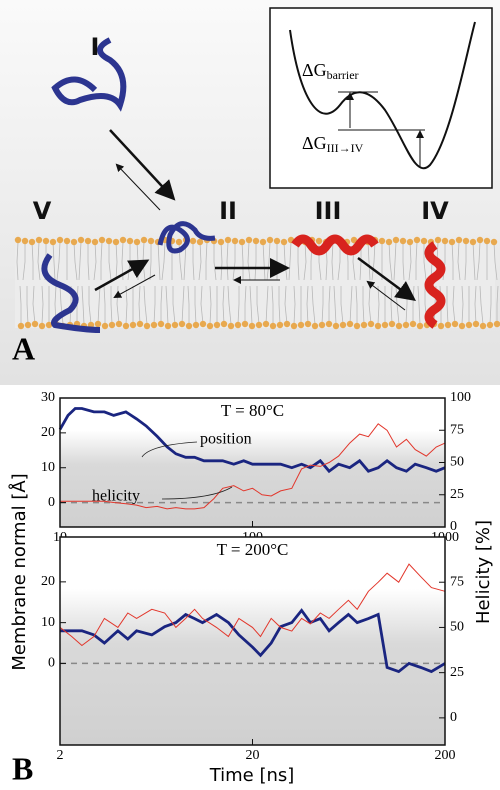  What do you see at coordinates (457, 462) in the screenshot?
I see `y2-tick-label: 50` at bounding box center [457, 462].